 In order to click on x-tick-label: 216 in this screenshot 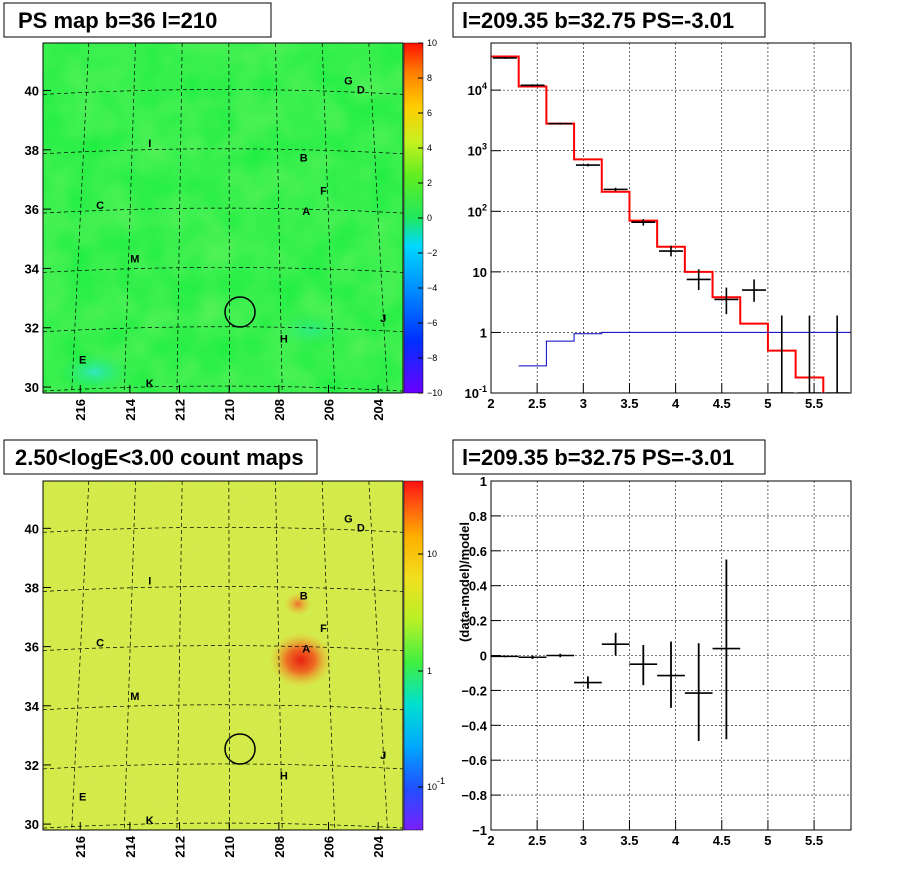, I will do `click(80, 410)`.